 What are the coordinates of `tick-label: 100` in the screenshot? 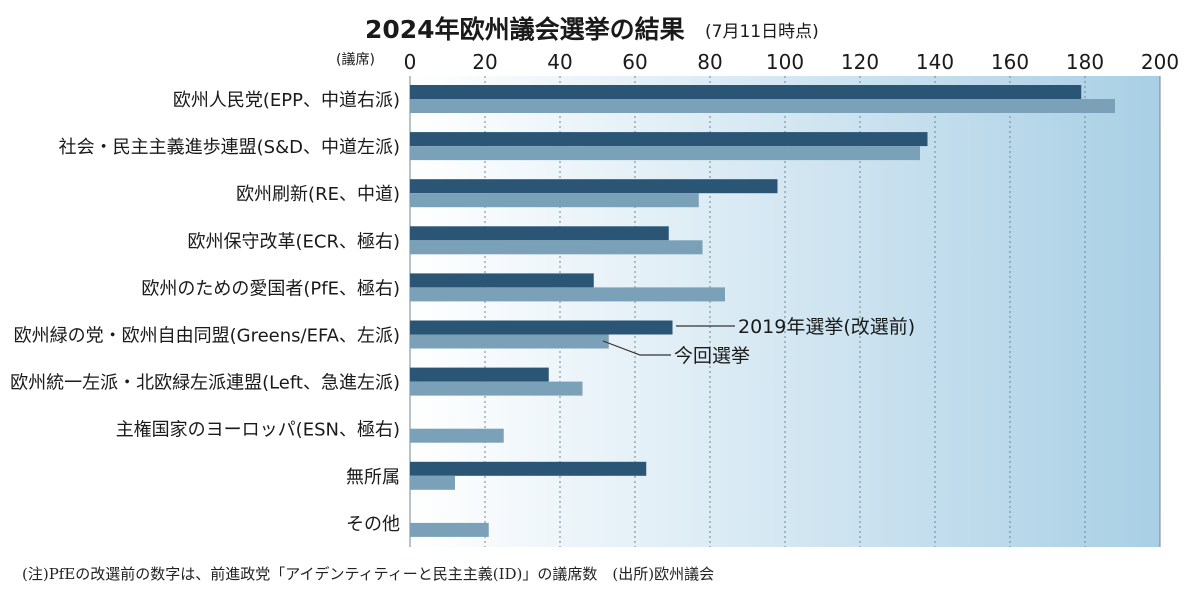 It's located at (785, 62).